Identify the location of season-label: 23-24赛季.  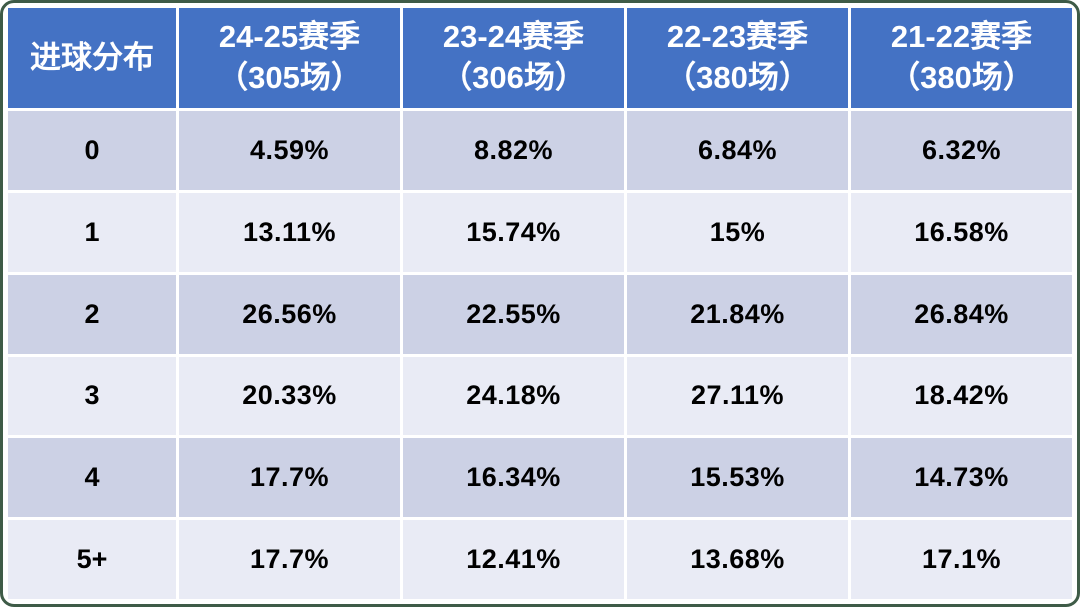
(513, 37).